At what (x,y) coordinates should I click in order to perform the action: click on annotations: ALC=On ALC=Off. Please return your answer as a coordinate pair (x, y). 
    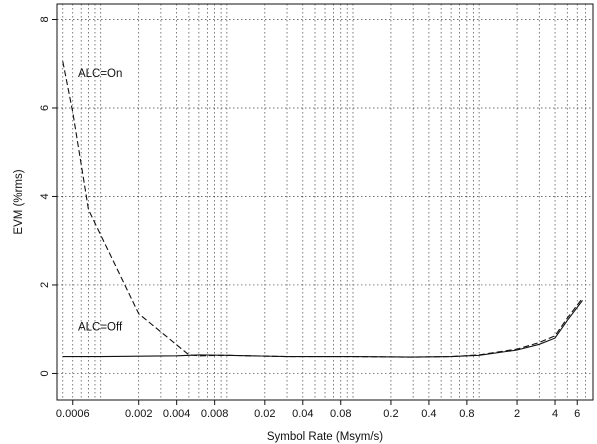
    Looking at the image, I should click on (100, 201).